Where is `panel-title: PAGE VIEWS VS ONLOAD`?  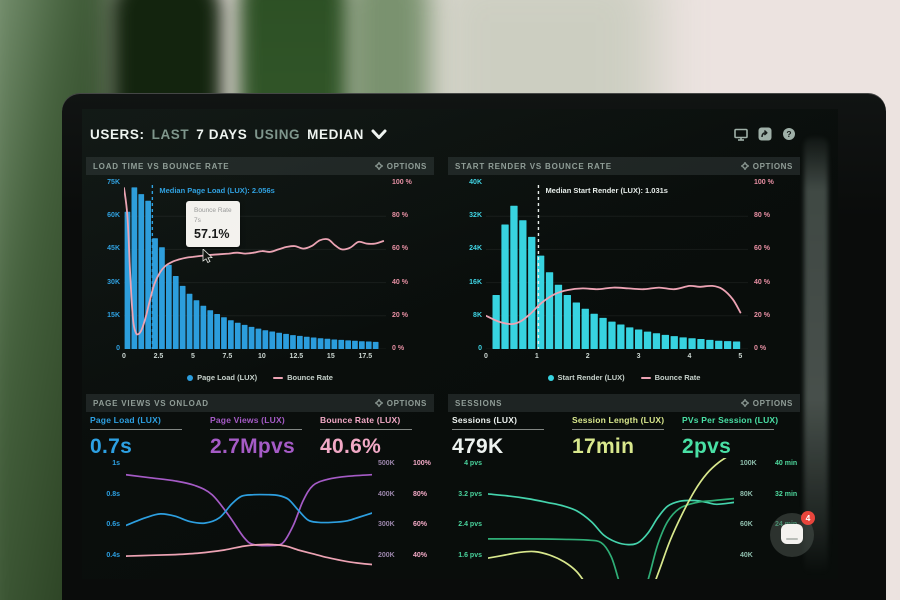 panel-title: PAGE VIEWS VS ONLOAD is located at coordinates (151, 403).